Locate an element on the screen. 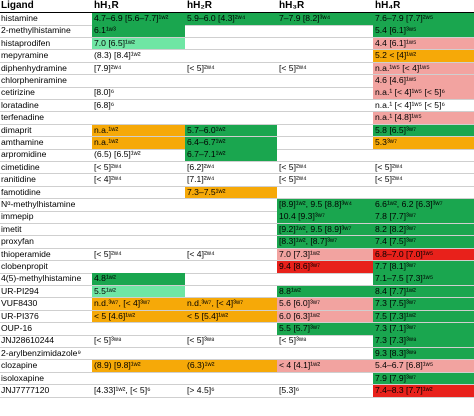  ligand-name-cell: UR-PI294 is located at coordinates (20, 290).